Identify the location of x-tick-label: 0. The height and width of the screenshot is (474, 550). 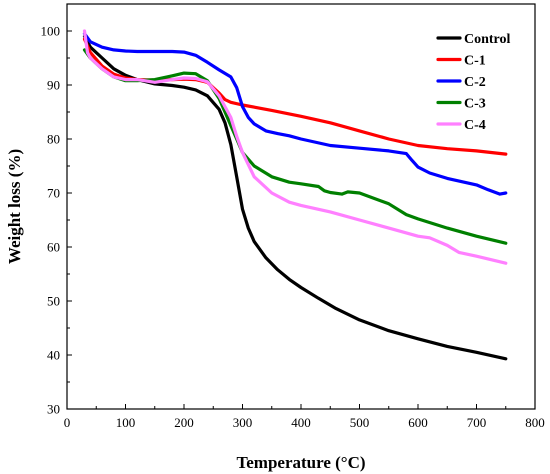
(67, 422).